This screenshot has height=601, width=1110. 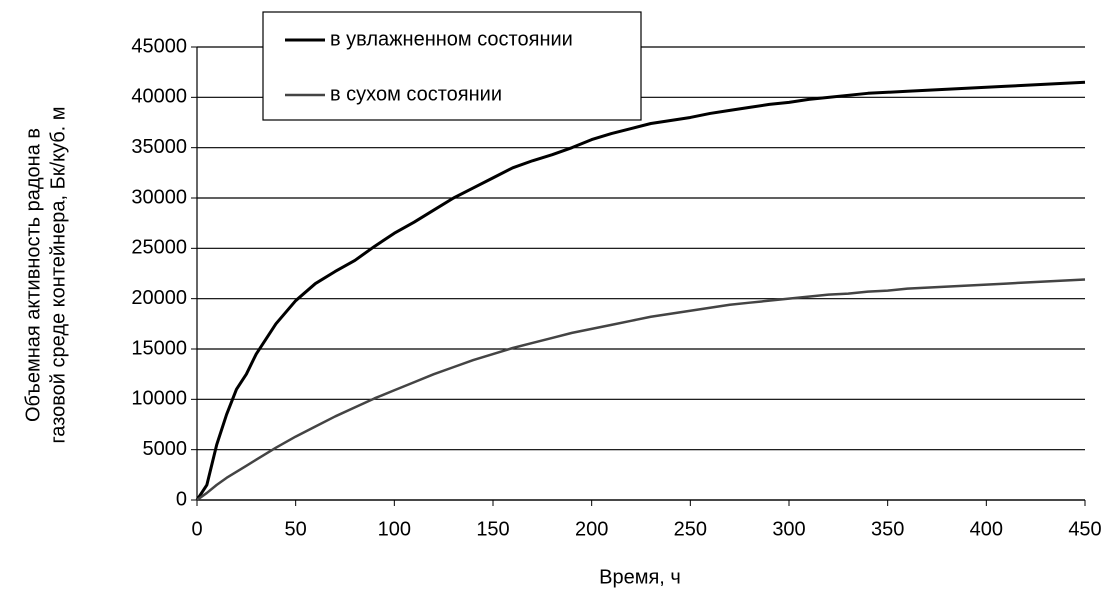 I want to click on x-tick-label: 300, so click(x=788, y=529).